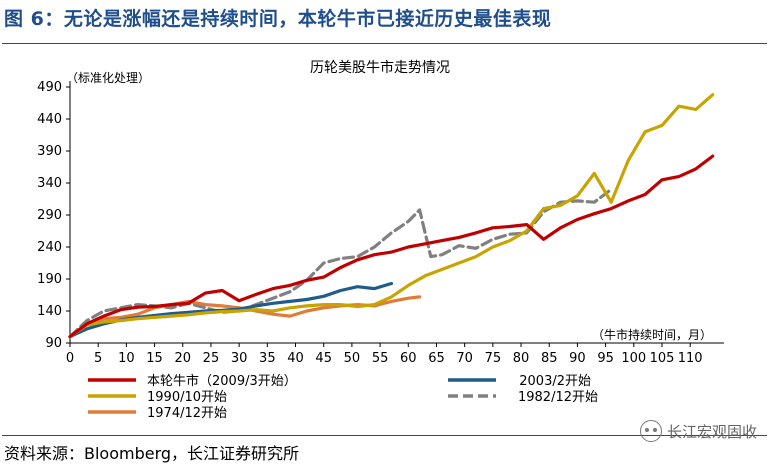  Describe the element at coordinates (605, 358) in the screenshot. I see `x-tick-label: 95` at that location.